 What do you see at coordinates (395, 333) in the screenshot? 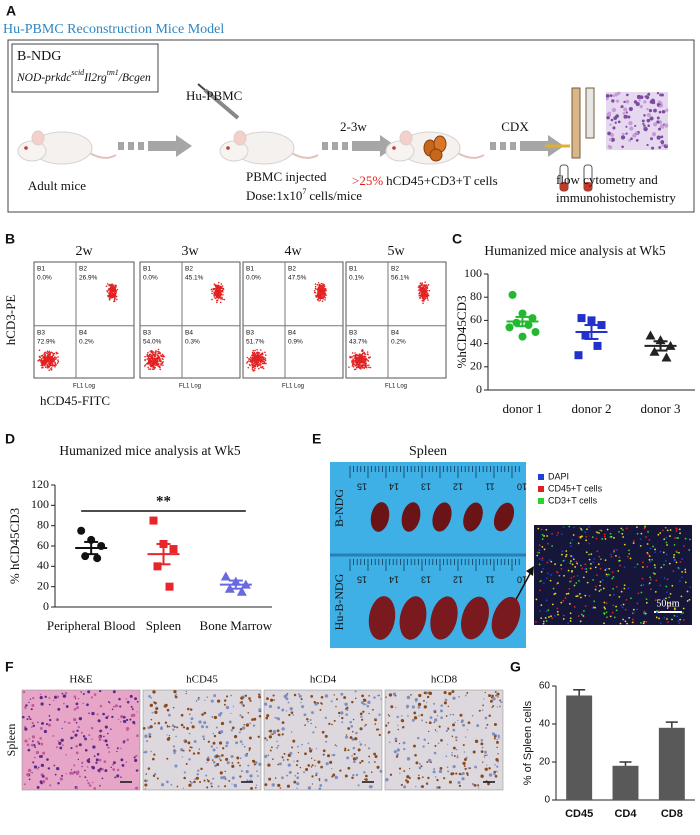
I see `gate-label: B4` at bounding box center [395, 333].